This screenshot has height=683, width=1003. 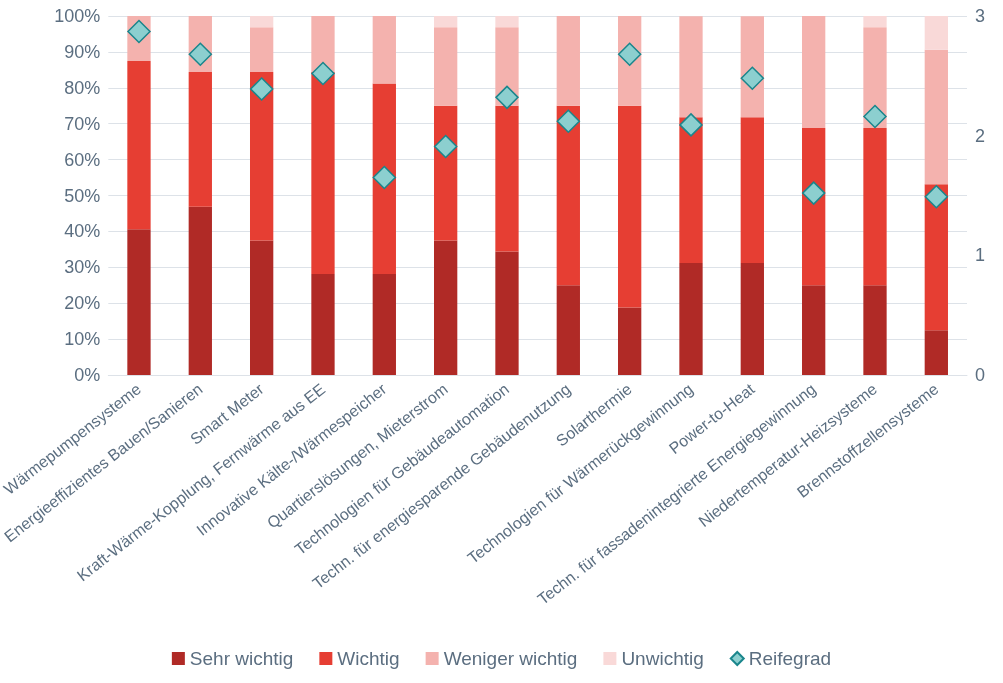 I want to click on legend-label: Unwichtig, so click(x=662, y=658).